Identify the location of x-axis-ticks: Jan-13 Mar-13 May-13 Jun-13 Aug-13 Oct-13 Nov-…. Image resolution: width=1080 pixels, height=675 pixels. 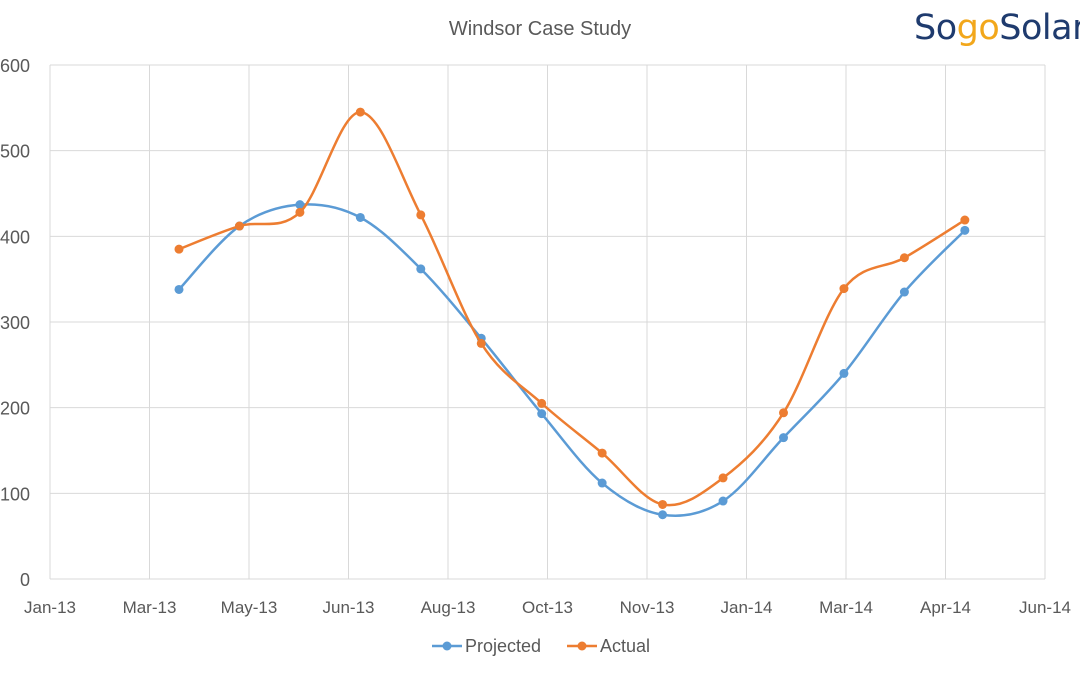
(547, 607).